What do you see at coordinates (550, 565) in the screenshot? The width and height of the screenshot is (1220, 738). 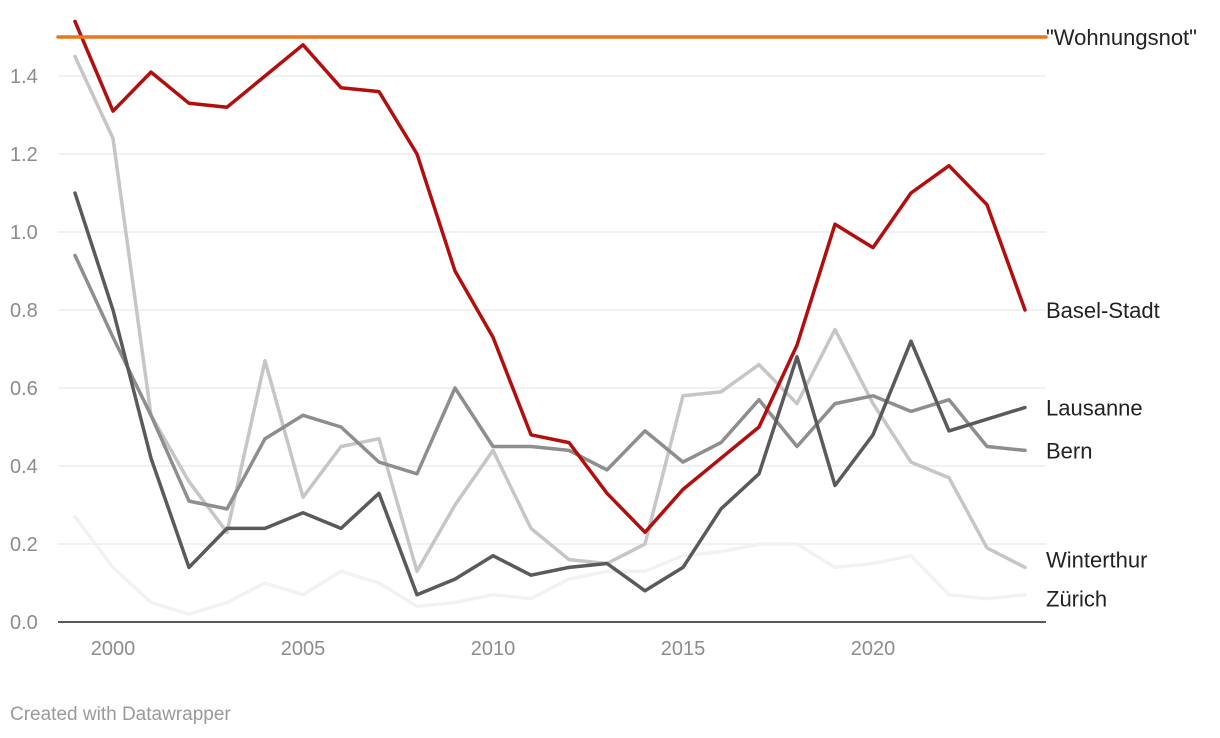 I see `series-line-zürich` at bounding box center [550, 565].